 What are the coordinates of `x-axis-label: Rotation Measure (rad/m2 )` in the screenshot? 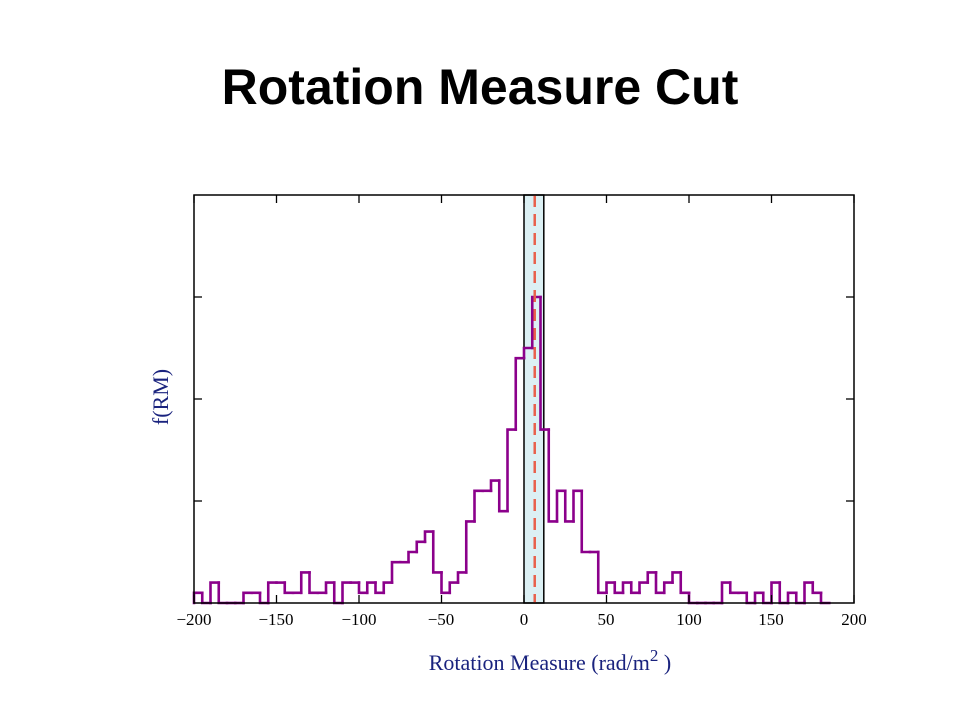 It's located at (550, 660).